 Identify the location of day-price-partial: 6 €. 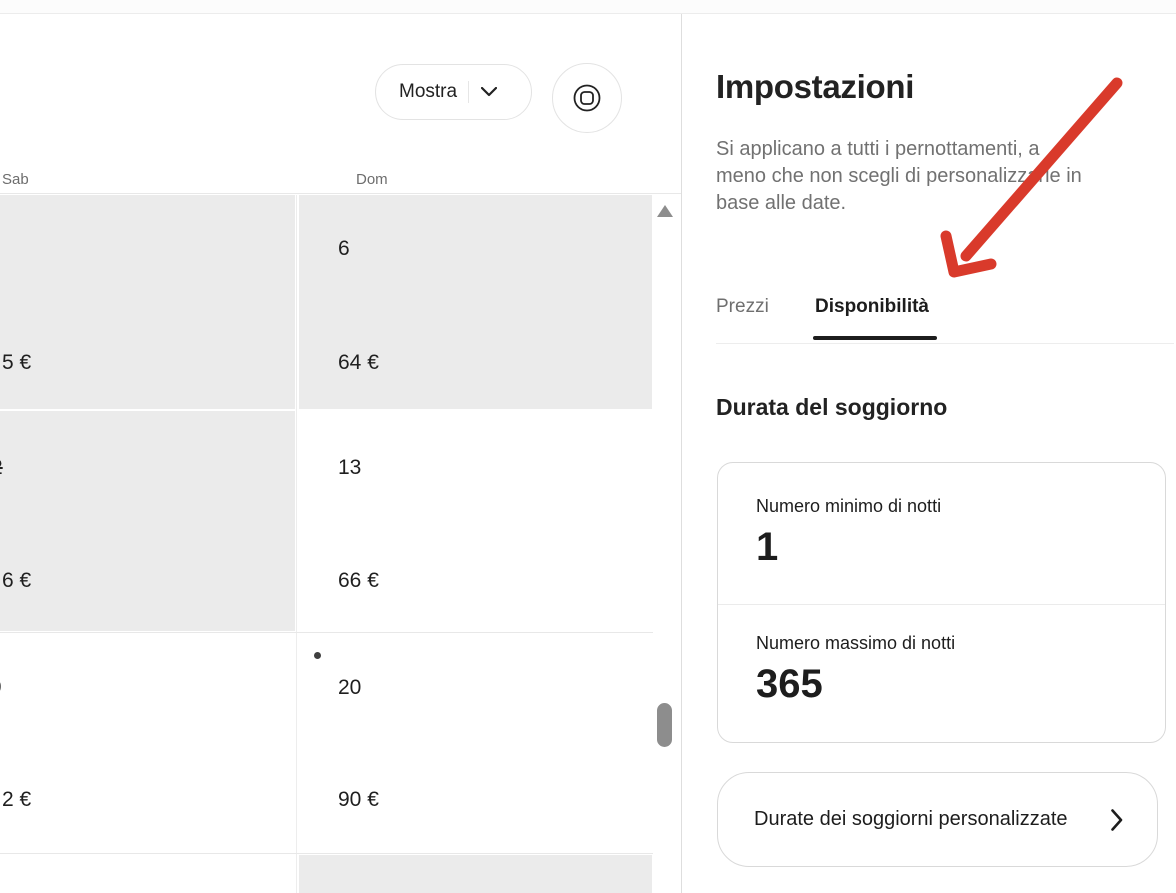
(17, 580).